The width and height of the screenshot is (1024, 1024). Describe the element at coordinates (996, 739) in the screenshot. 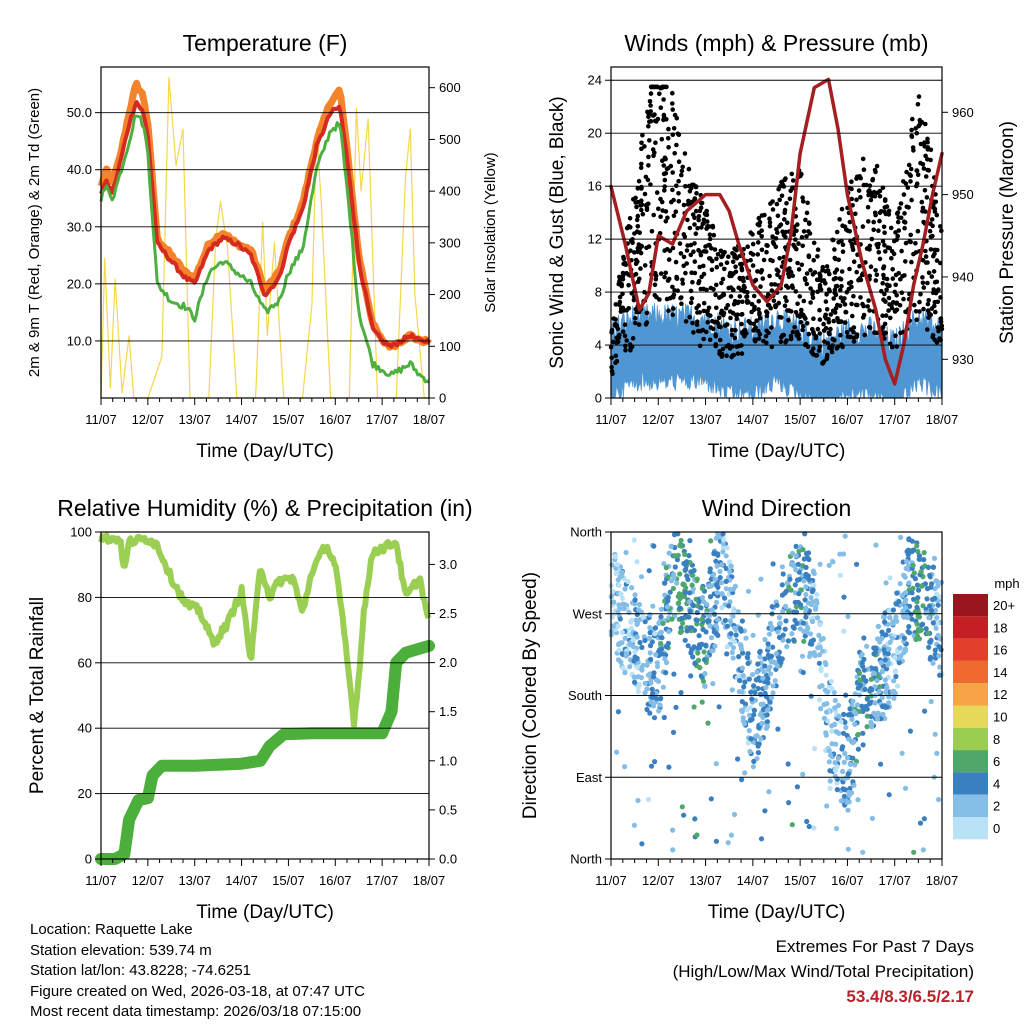

I see `legend-label: 8` at that location.